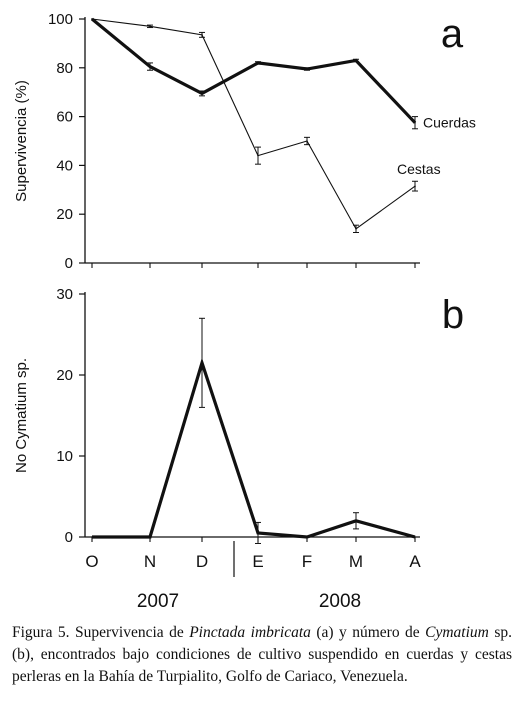 The image size is (519, 711). I want to click on series-label: Cuerdas, so click(449, 123).